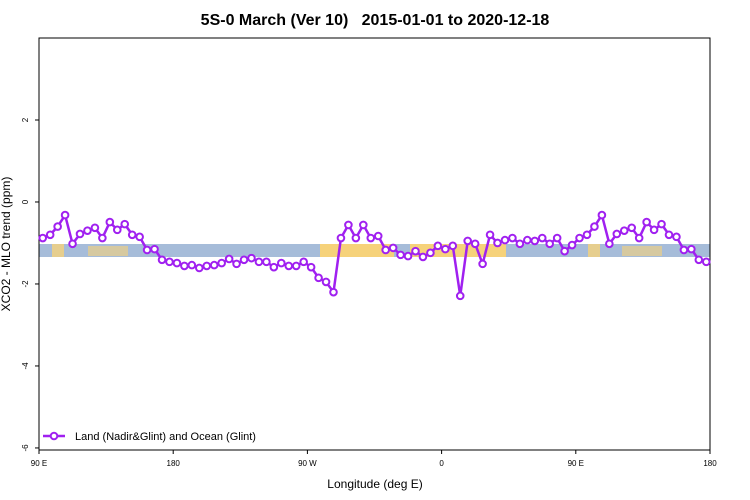  I want to click on y-tick-label: -6, so click(25, 448).